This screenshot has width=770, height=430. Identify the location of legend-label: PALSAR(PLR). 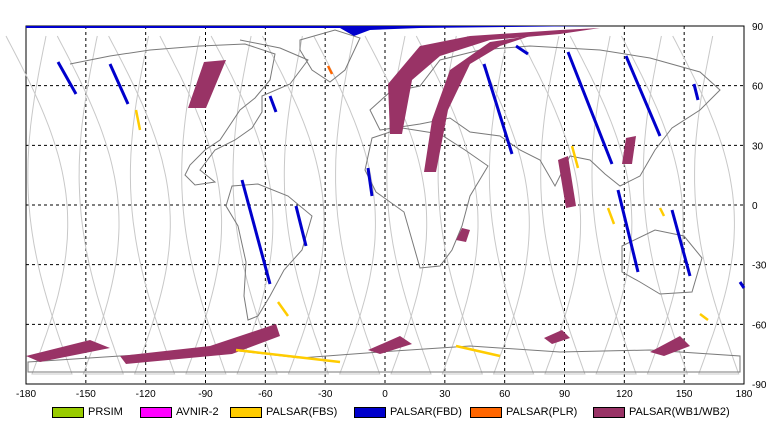
(542, 412).